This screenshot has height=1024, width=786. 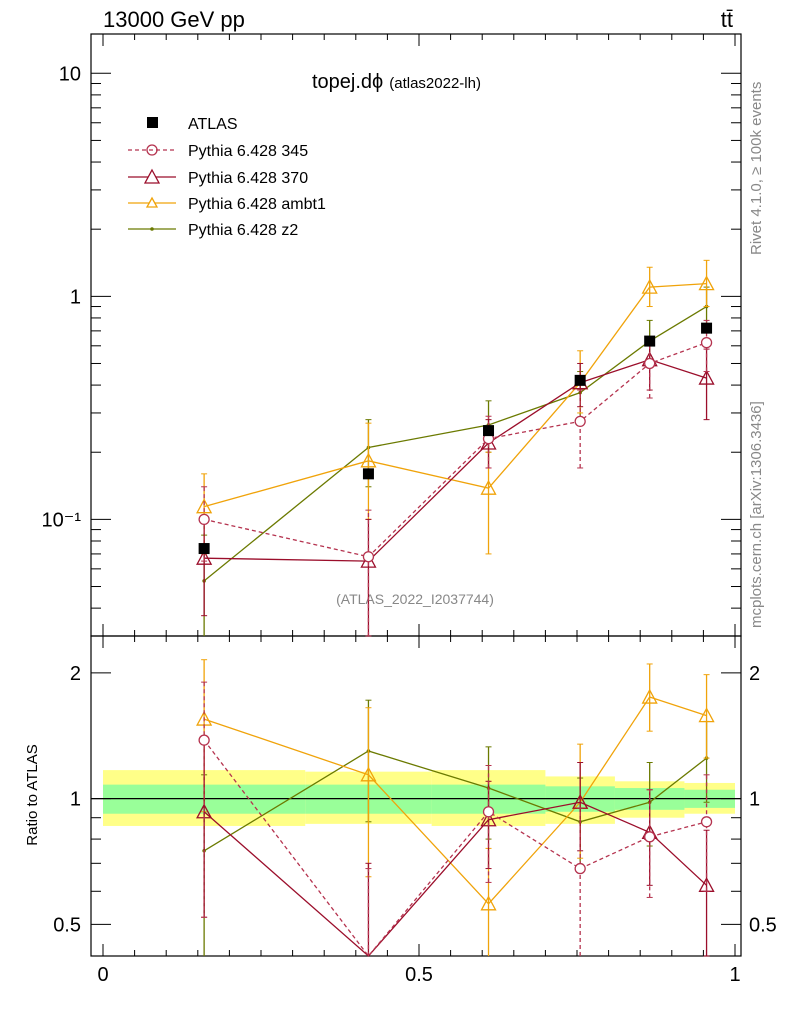 I want to click on x-tick-label: 0, so click(x=102, y=975).